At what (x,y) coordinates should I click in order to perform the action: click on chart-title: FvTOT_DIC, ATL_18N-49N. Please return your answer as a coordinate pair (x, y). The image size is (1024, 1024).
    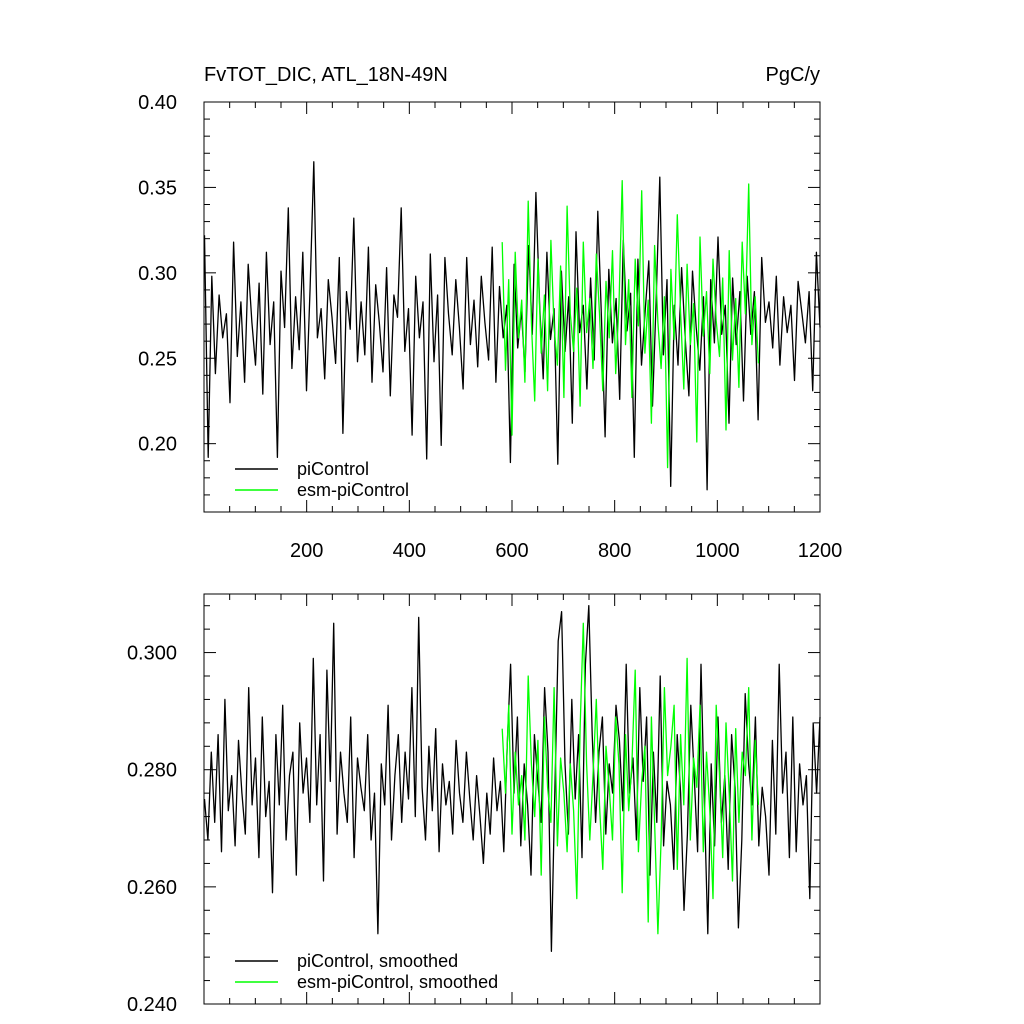
    Looking at the image, I should click on (326, 75).